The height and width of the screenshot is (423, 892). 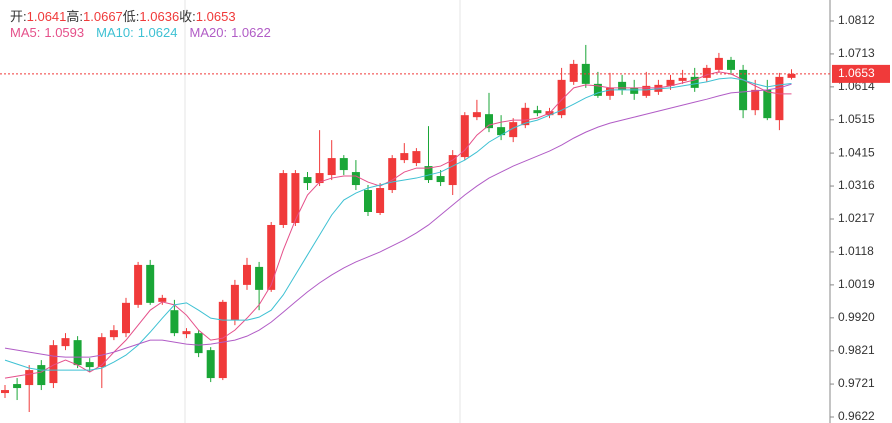 I want to click on y-tick-label: 0.9920, so click(x=856, y=317).